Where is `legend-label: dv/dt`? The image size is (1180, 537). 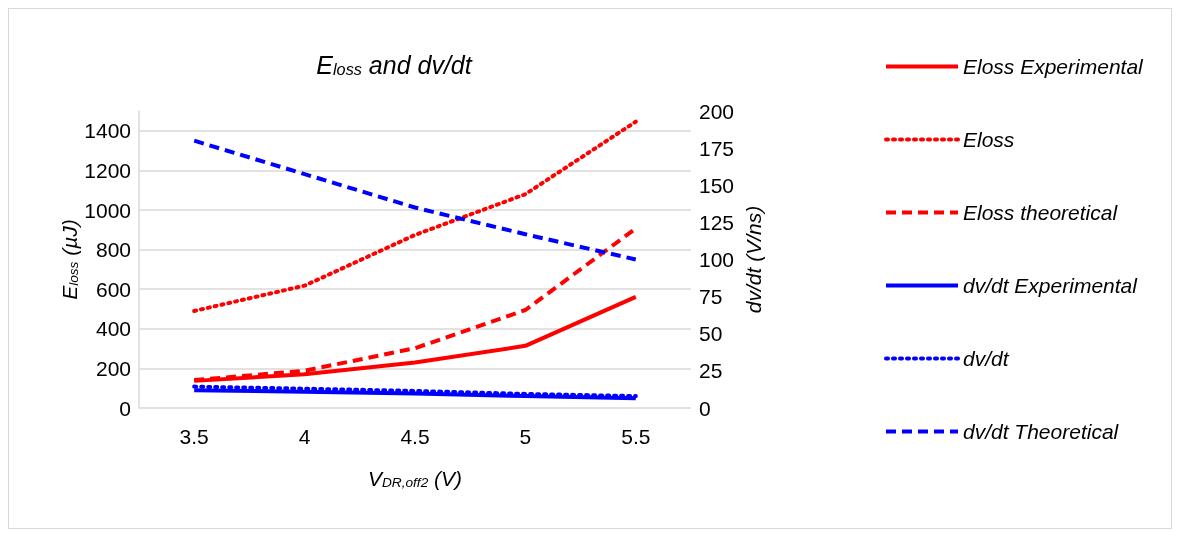
legend-label: dv/dt is located at coordinates (986, 358).